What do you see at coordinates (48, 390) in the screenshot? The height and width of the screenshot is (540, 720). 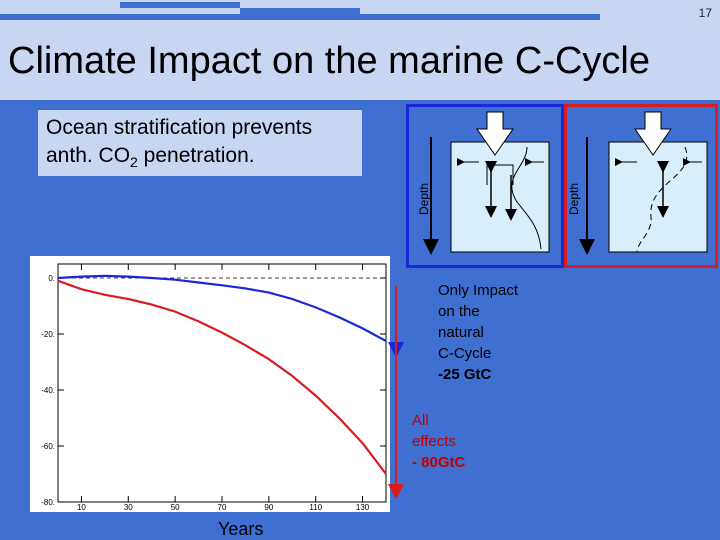 I see `y-tick-label: -40.` at bounding box center [48, 390].